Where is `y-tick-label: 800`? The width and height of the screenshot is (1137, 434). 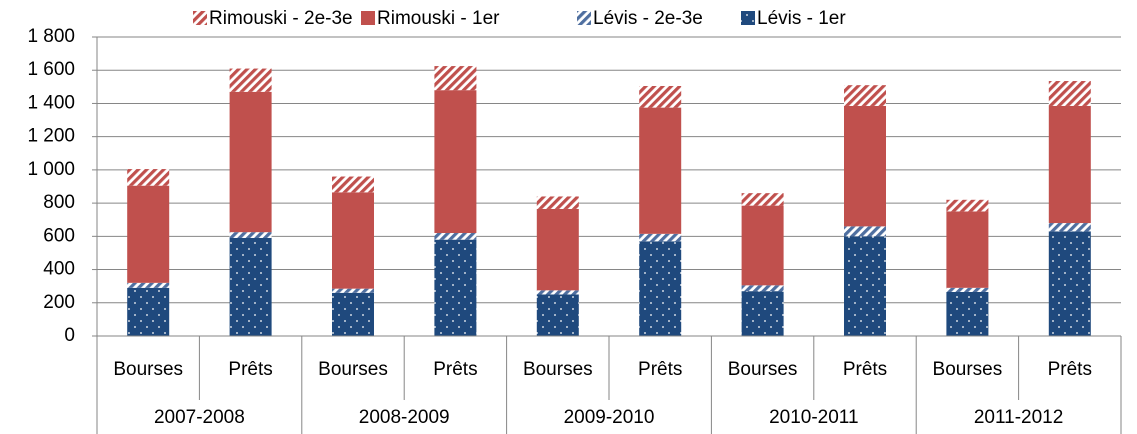
y-tick-label: 800 is located at coordinates (59, 202).